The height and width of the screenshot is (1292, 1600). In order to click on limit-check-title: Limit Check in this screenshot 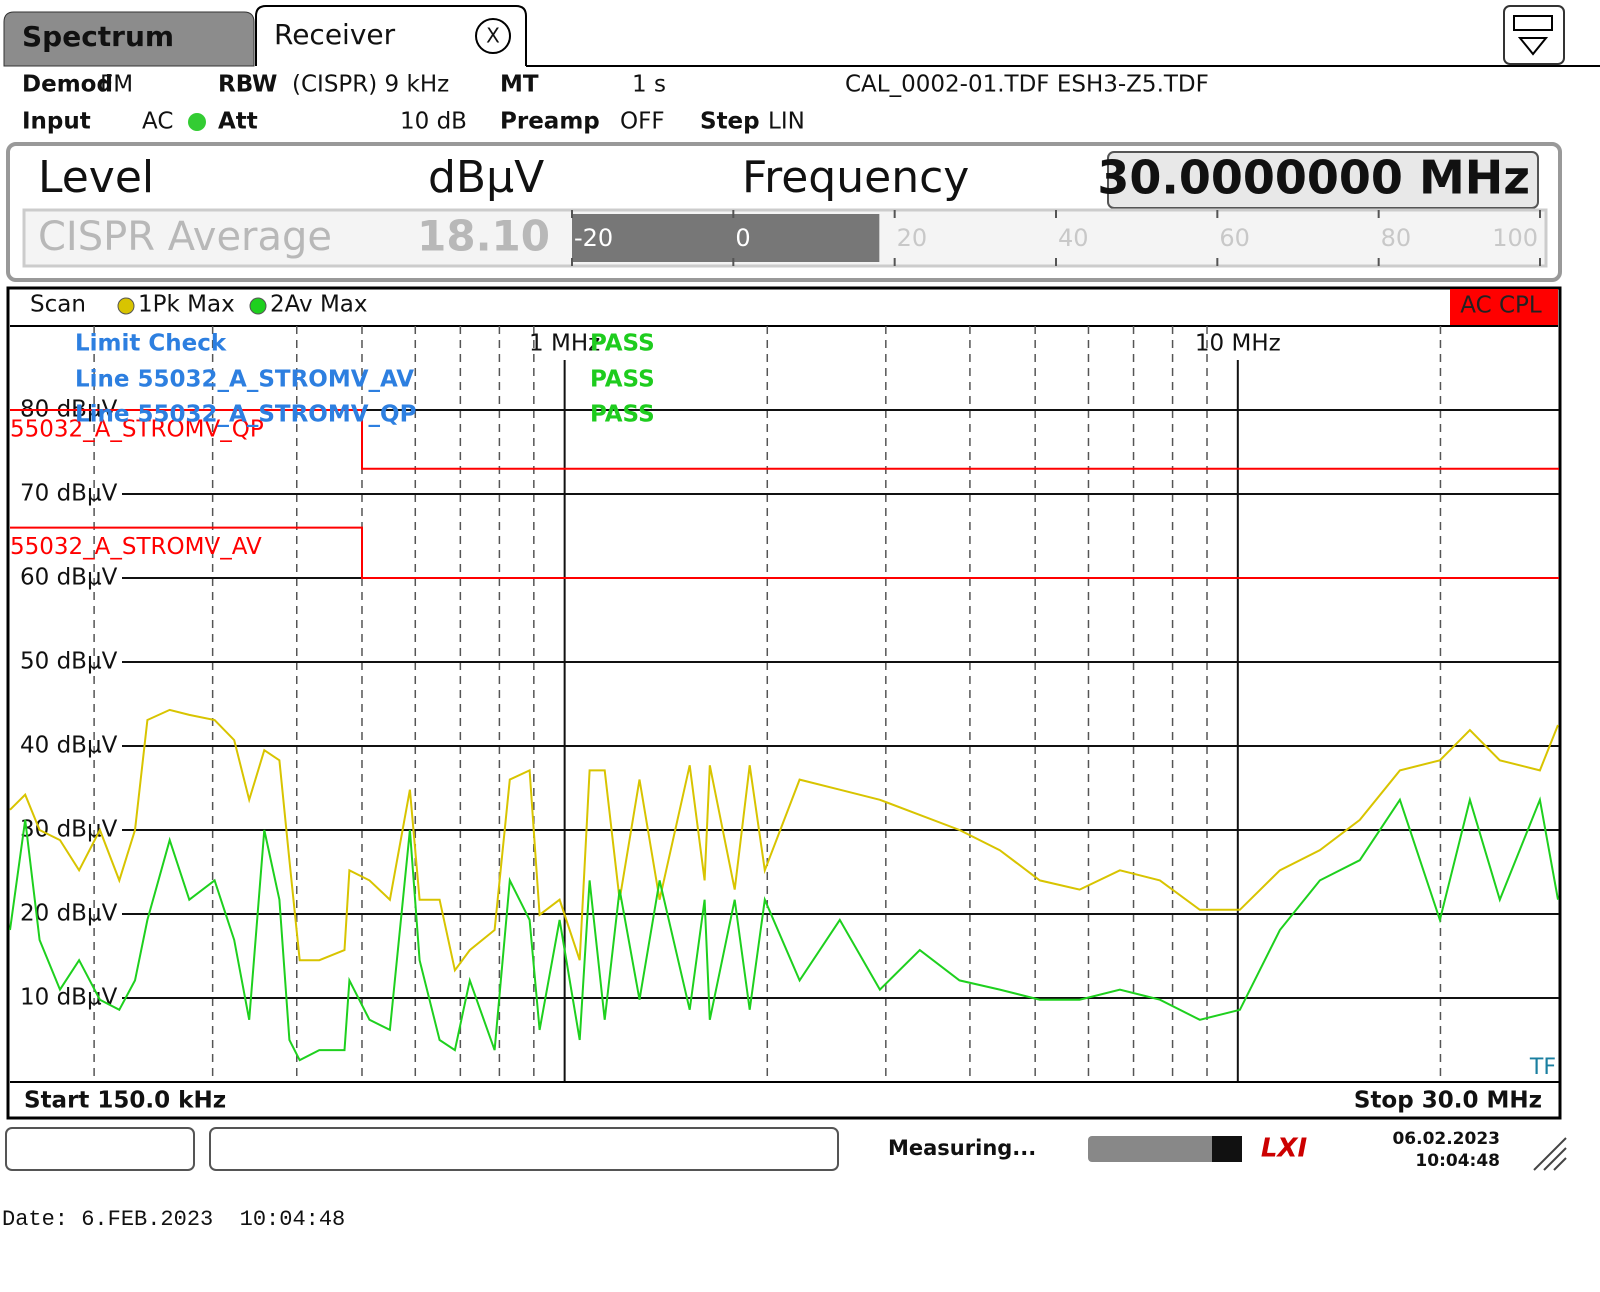, I will do `click(151, 344)`.